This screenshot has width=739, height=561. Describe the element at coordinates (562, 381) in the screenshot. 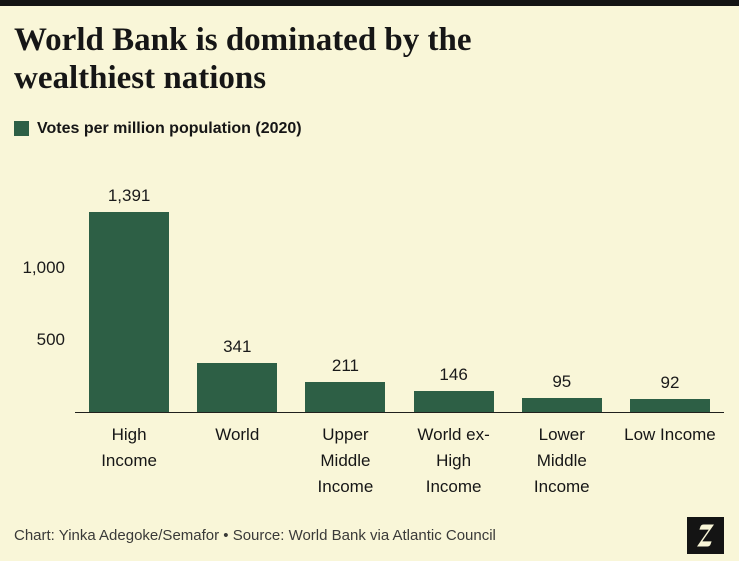

I see `bar-value-label: 95` at that location.